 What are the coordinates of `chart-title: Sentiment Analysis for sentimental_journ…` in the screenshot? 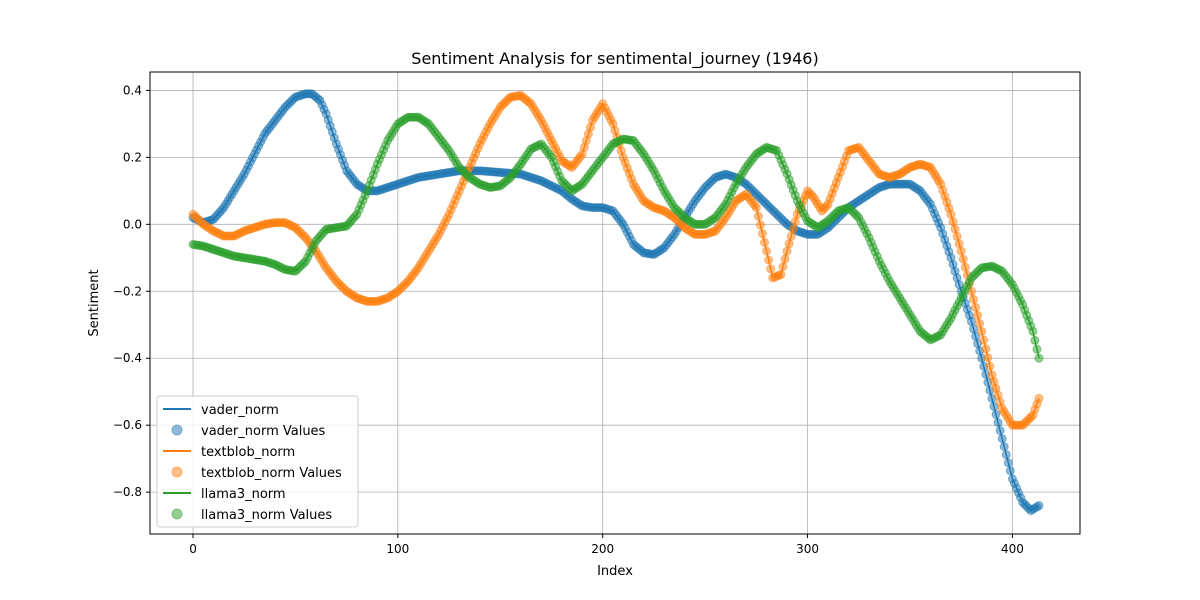 It's located at (614, 59).